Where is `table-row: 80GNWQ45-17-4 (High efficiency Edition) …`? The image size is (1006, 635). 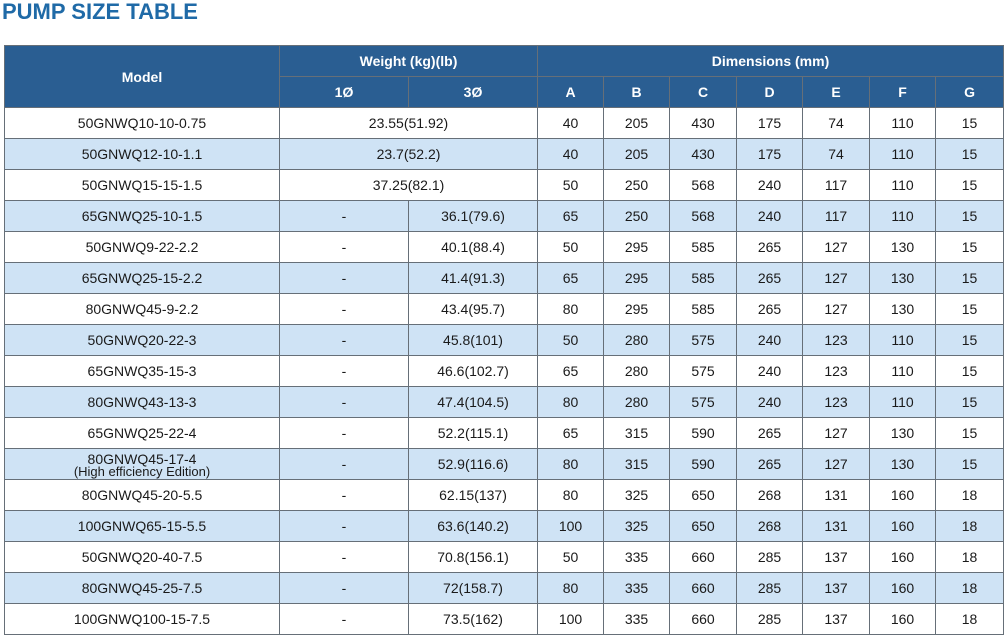 table-row: 80GNWQ45-17-4 (High efficiency Edition) … is located at coordinates (504, 464).